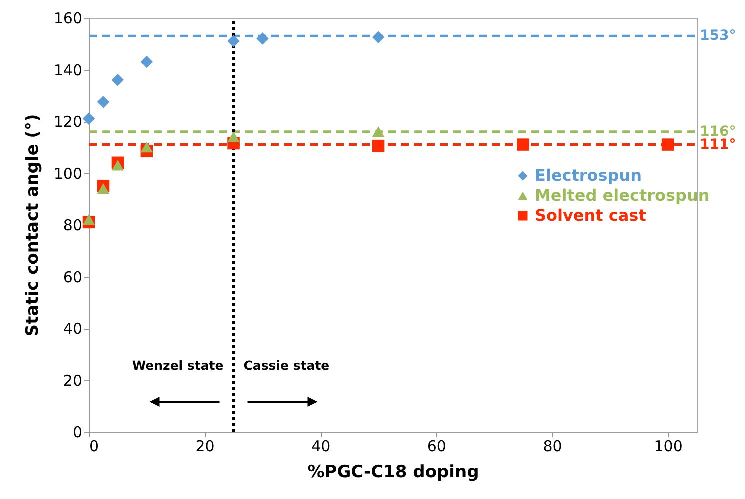 The image size is (745, 499). What do you see at coordinates (77, 433) in the screenshot?
I see `y-tick-label: 0` at bounding box center [77, 433].